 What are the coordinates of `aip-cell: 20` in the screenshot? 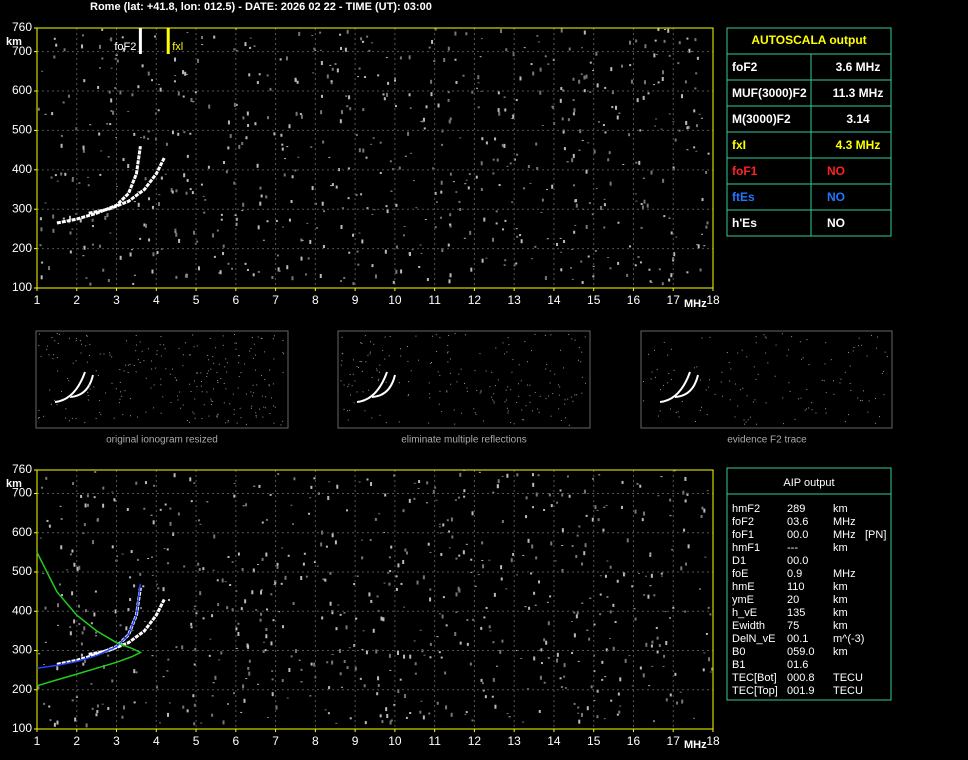 It's located at (793, 600).